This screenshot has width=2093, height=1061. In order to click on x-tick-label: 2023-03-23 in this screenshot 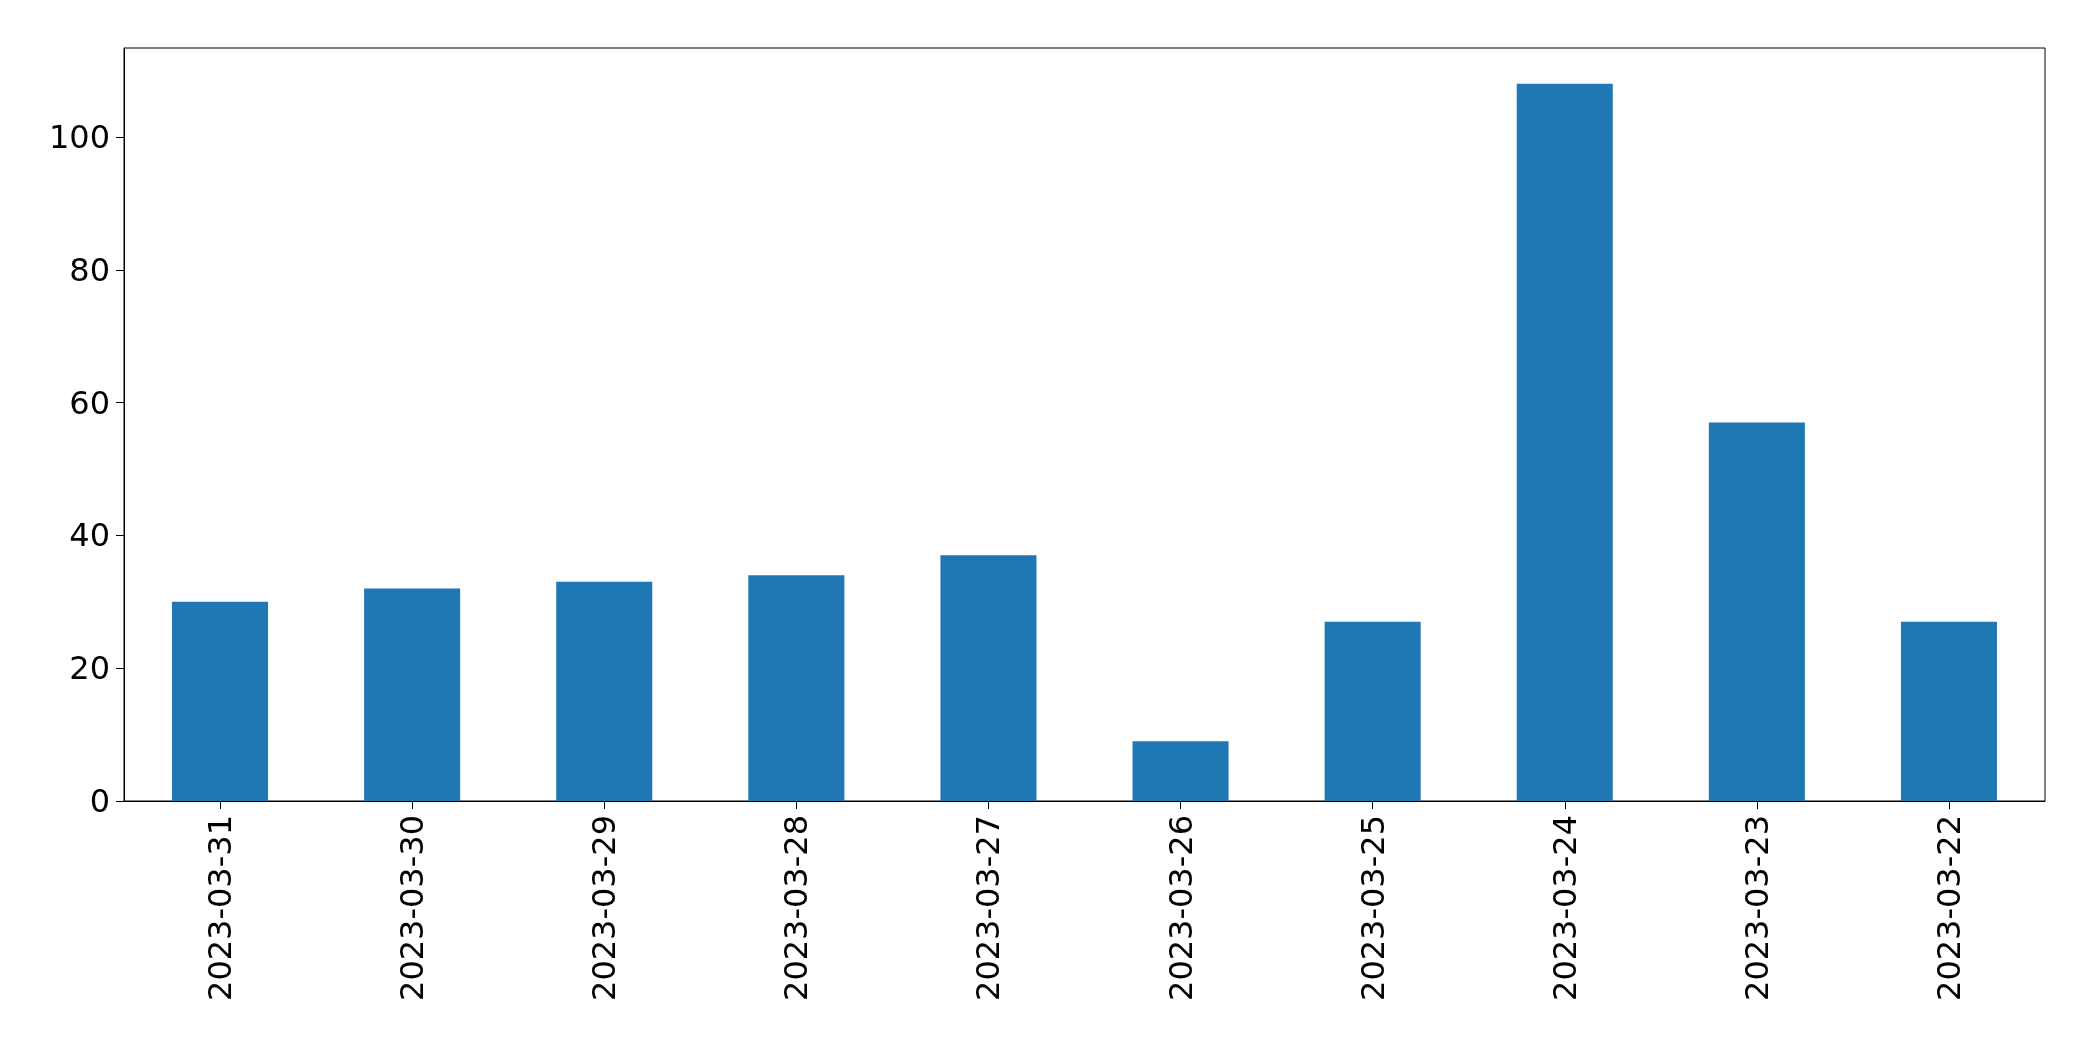, I will do `click(1756, 908)`.